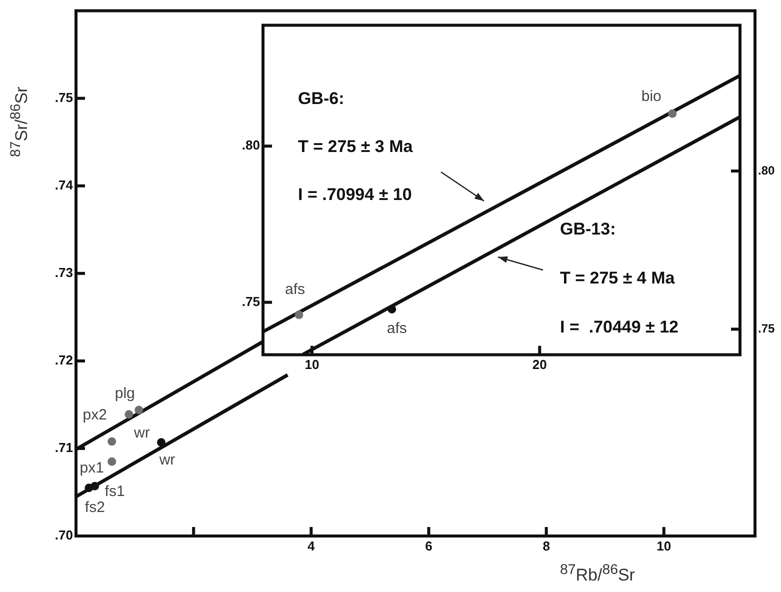 Image resolution: width=781 pixels, height=592 pixels. Describe the element at coordinates (355, 194) in the screenshot. I see `annotation: I = .70994 ± 10` at that location.